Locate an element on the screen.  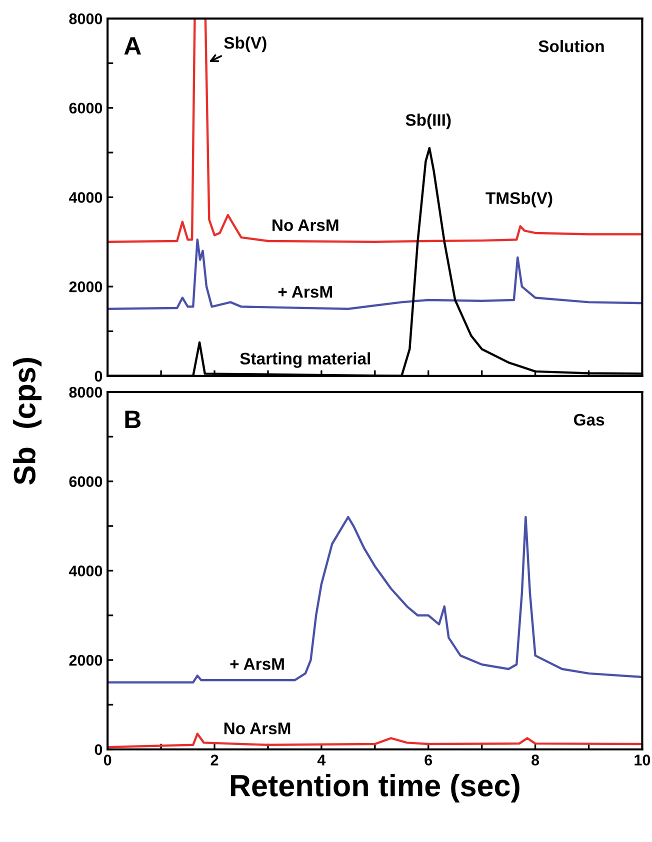
annotation: Gas is located at coordinates (589, 420).